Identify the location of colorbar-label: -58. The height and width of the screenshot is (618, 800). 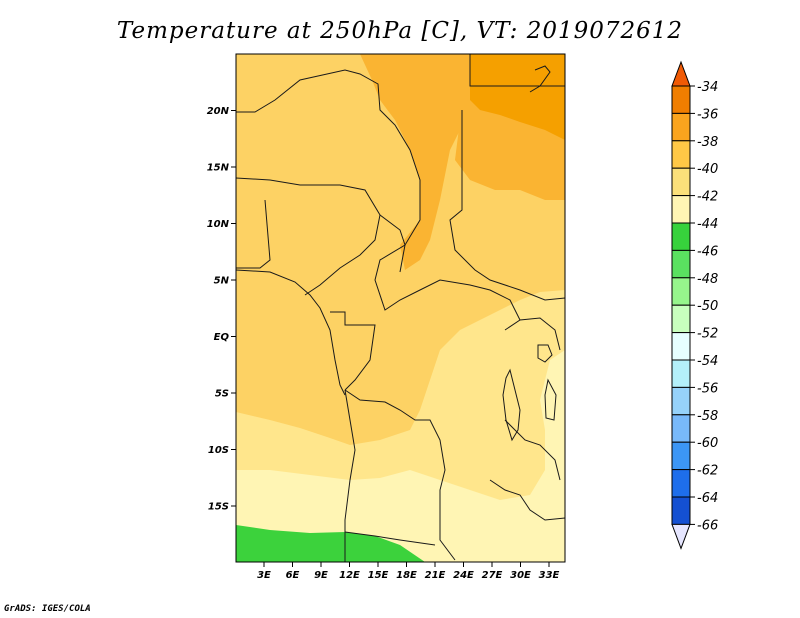
(707, 416).